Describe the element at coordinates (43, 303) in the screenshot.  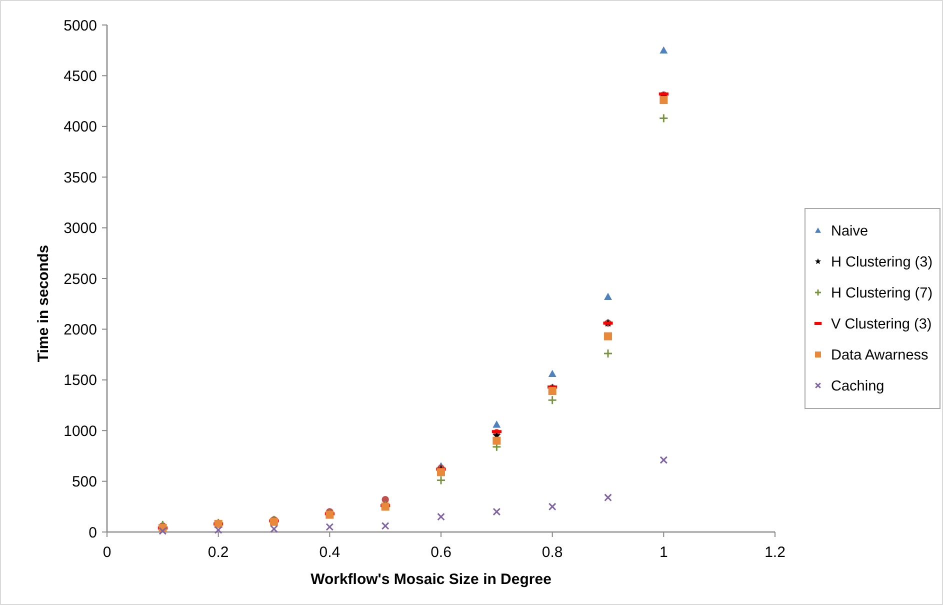
I see `y-axis-title: Time in seconds` at that location.